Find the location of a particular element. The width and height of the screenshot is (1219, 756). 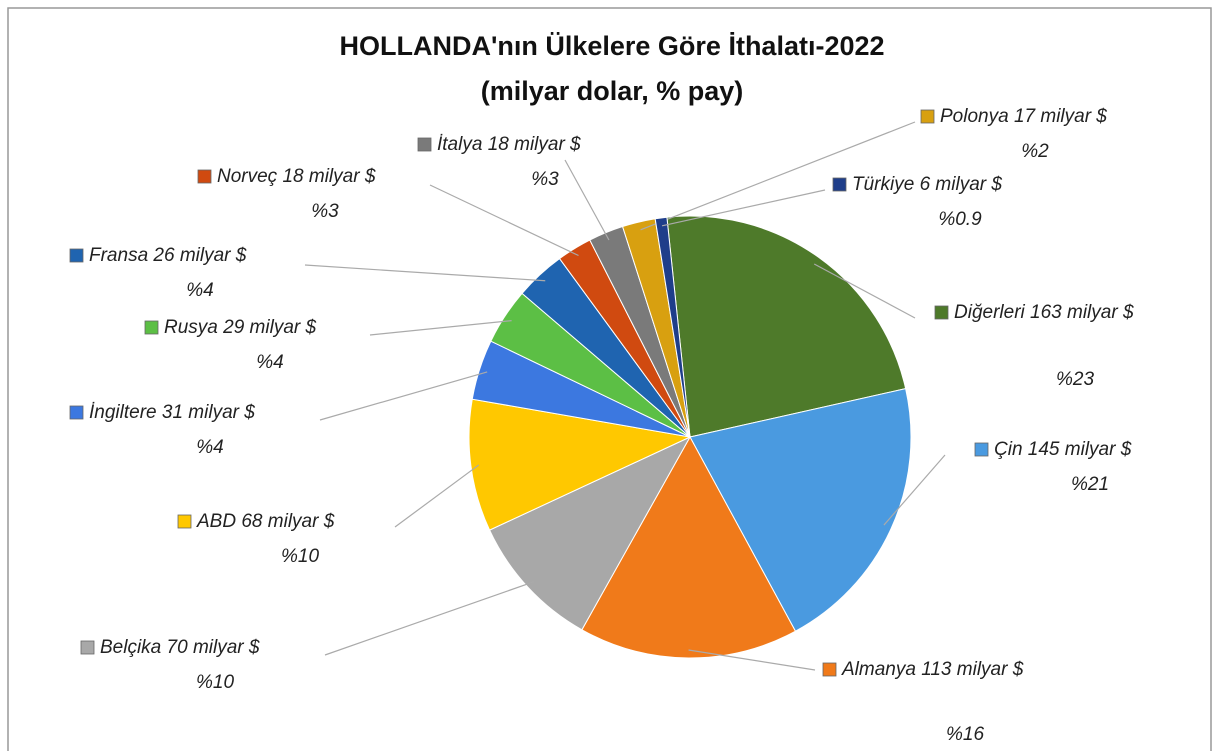

category-name: ABD is located at coordinates (216, 521).